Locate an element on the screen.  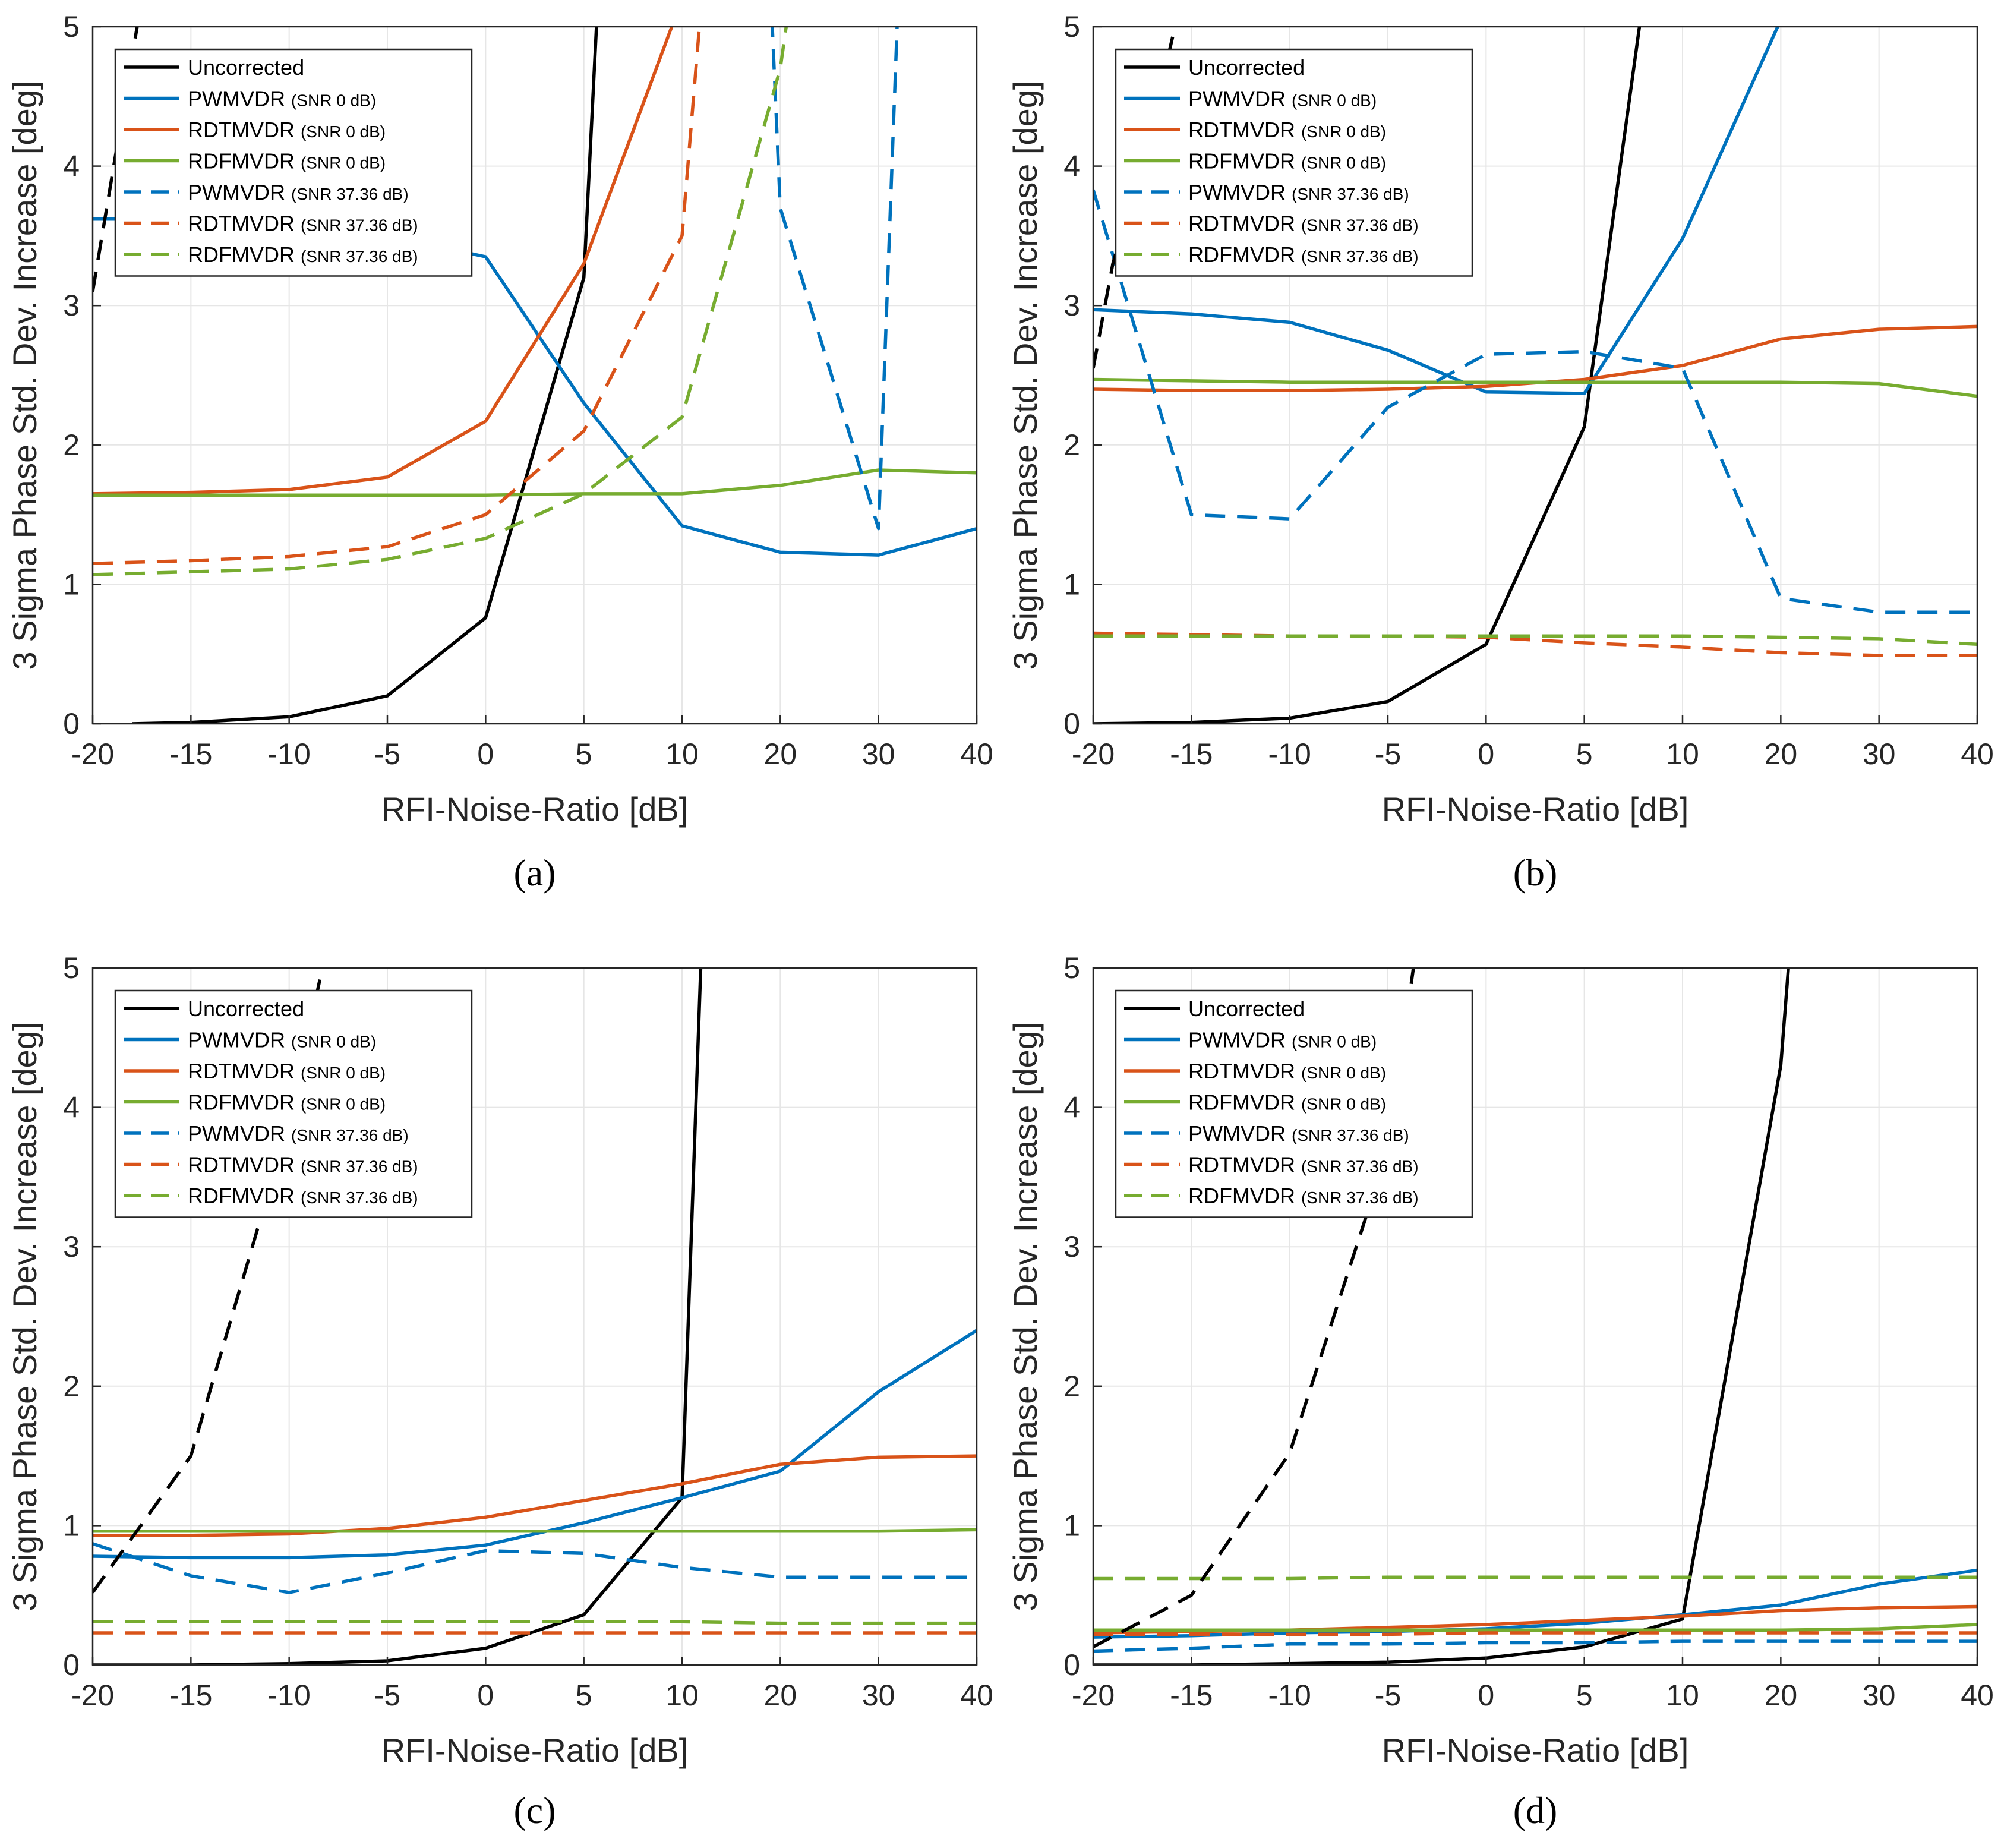
y-tick-label: 4 is located at coordinates (1071, 166).